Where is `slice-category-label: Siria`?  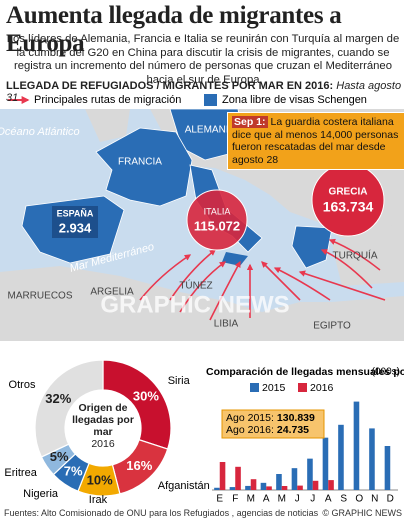 slice-category-label: Siria is located at coordinates (179, 381).